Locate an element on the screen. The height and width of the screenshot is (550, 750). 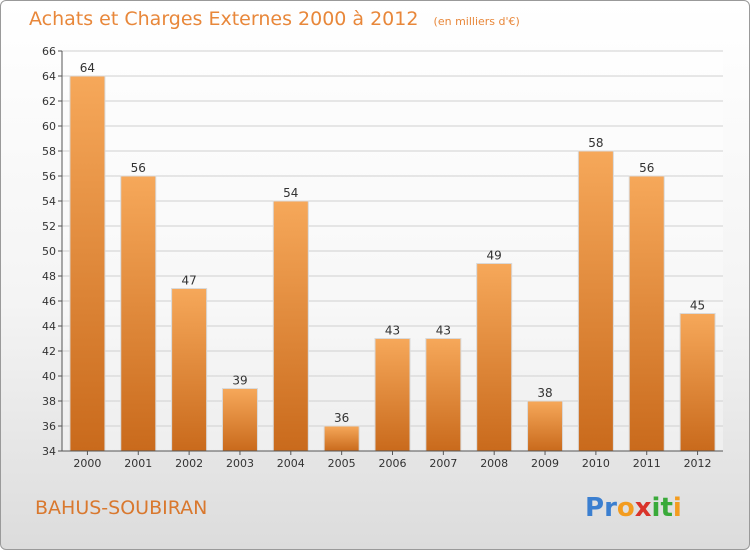
y-tick-label: 36 is located at coordinates (49, 426).